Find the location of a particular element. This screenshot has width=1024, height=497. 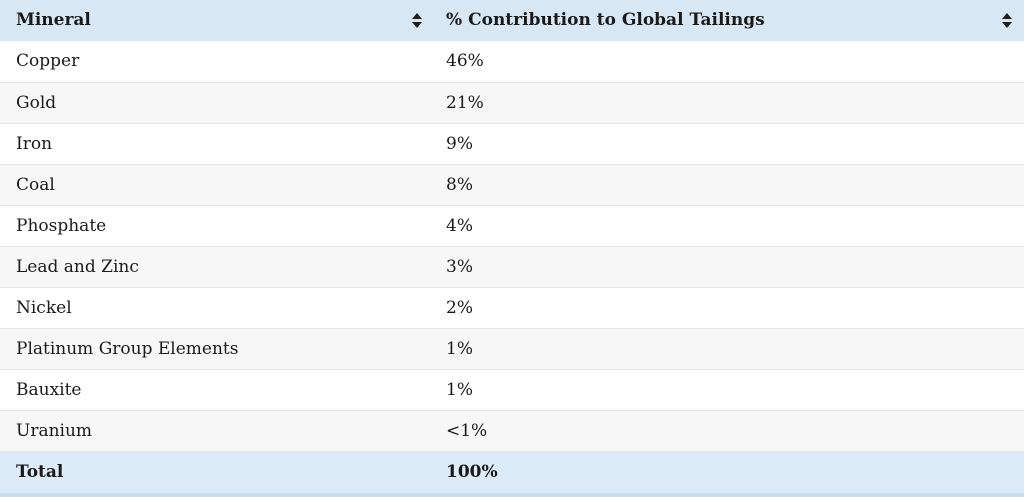

total-value: 100% is located at coordinates (472, 471).